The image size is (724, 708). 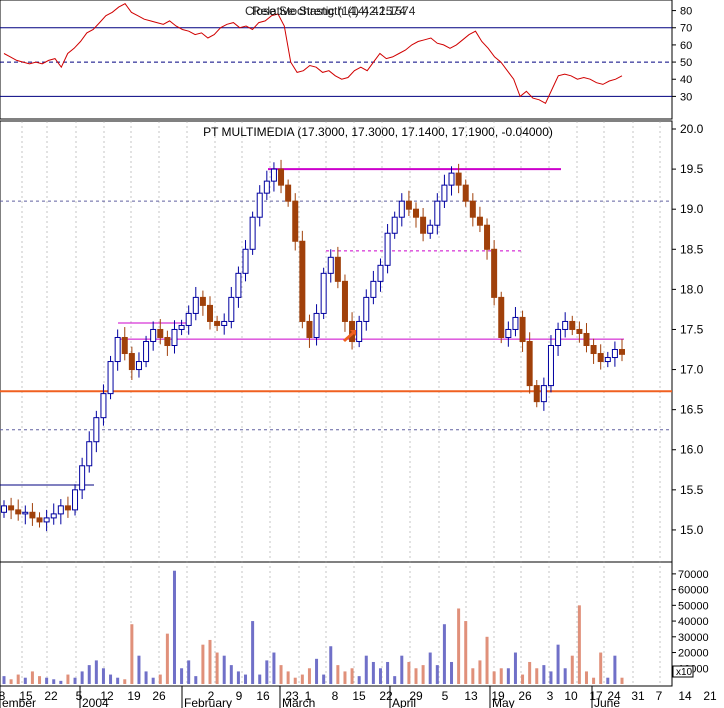 What do you see at coordinates (683, 671) in the screenshot?
I see `volume-multiplier-box` at bounding box center [683, 671].